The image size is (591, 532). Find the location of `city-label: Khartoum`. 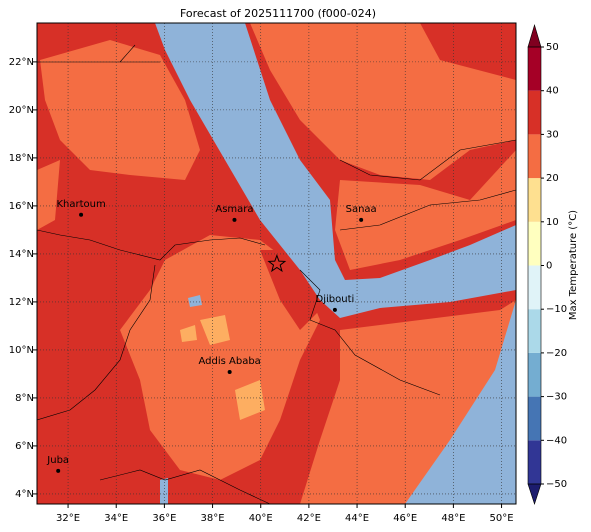

city-label: Khartoum is located at coordinates (80, 204).